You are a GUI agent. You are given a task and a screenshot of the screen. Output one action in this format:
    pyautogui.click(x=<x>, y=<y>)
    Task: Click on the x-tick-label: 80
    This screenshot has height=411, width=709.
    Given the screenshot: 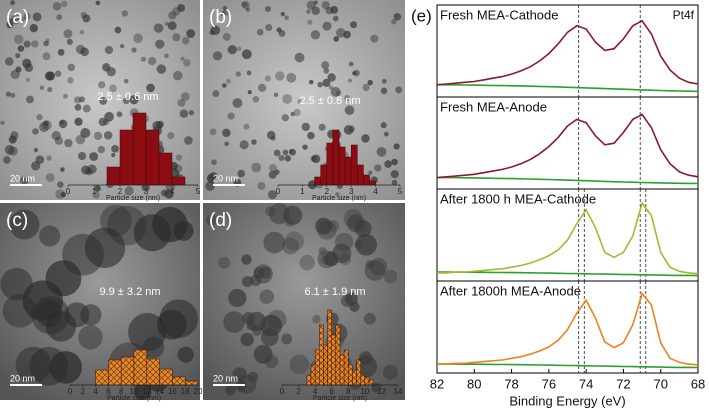 What is the action you would take?
    pyautogui.click(x=474, y=383)
    